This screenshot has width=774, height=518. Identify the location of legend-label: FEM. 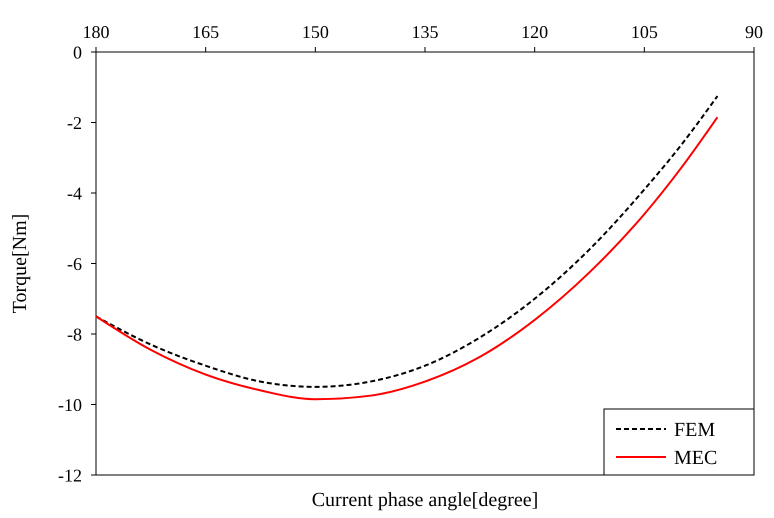
(695, 430).